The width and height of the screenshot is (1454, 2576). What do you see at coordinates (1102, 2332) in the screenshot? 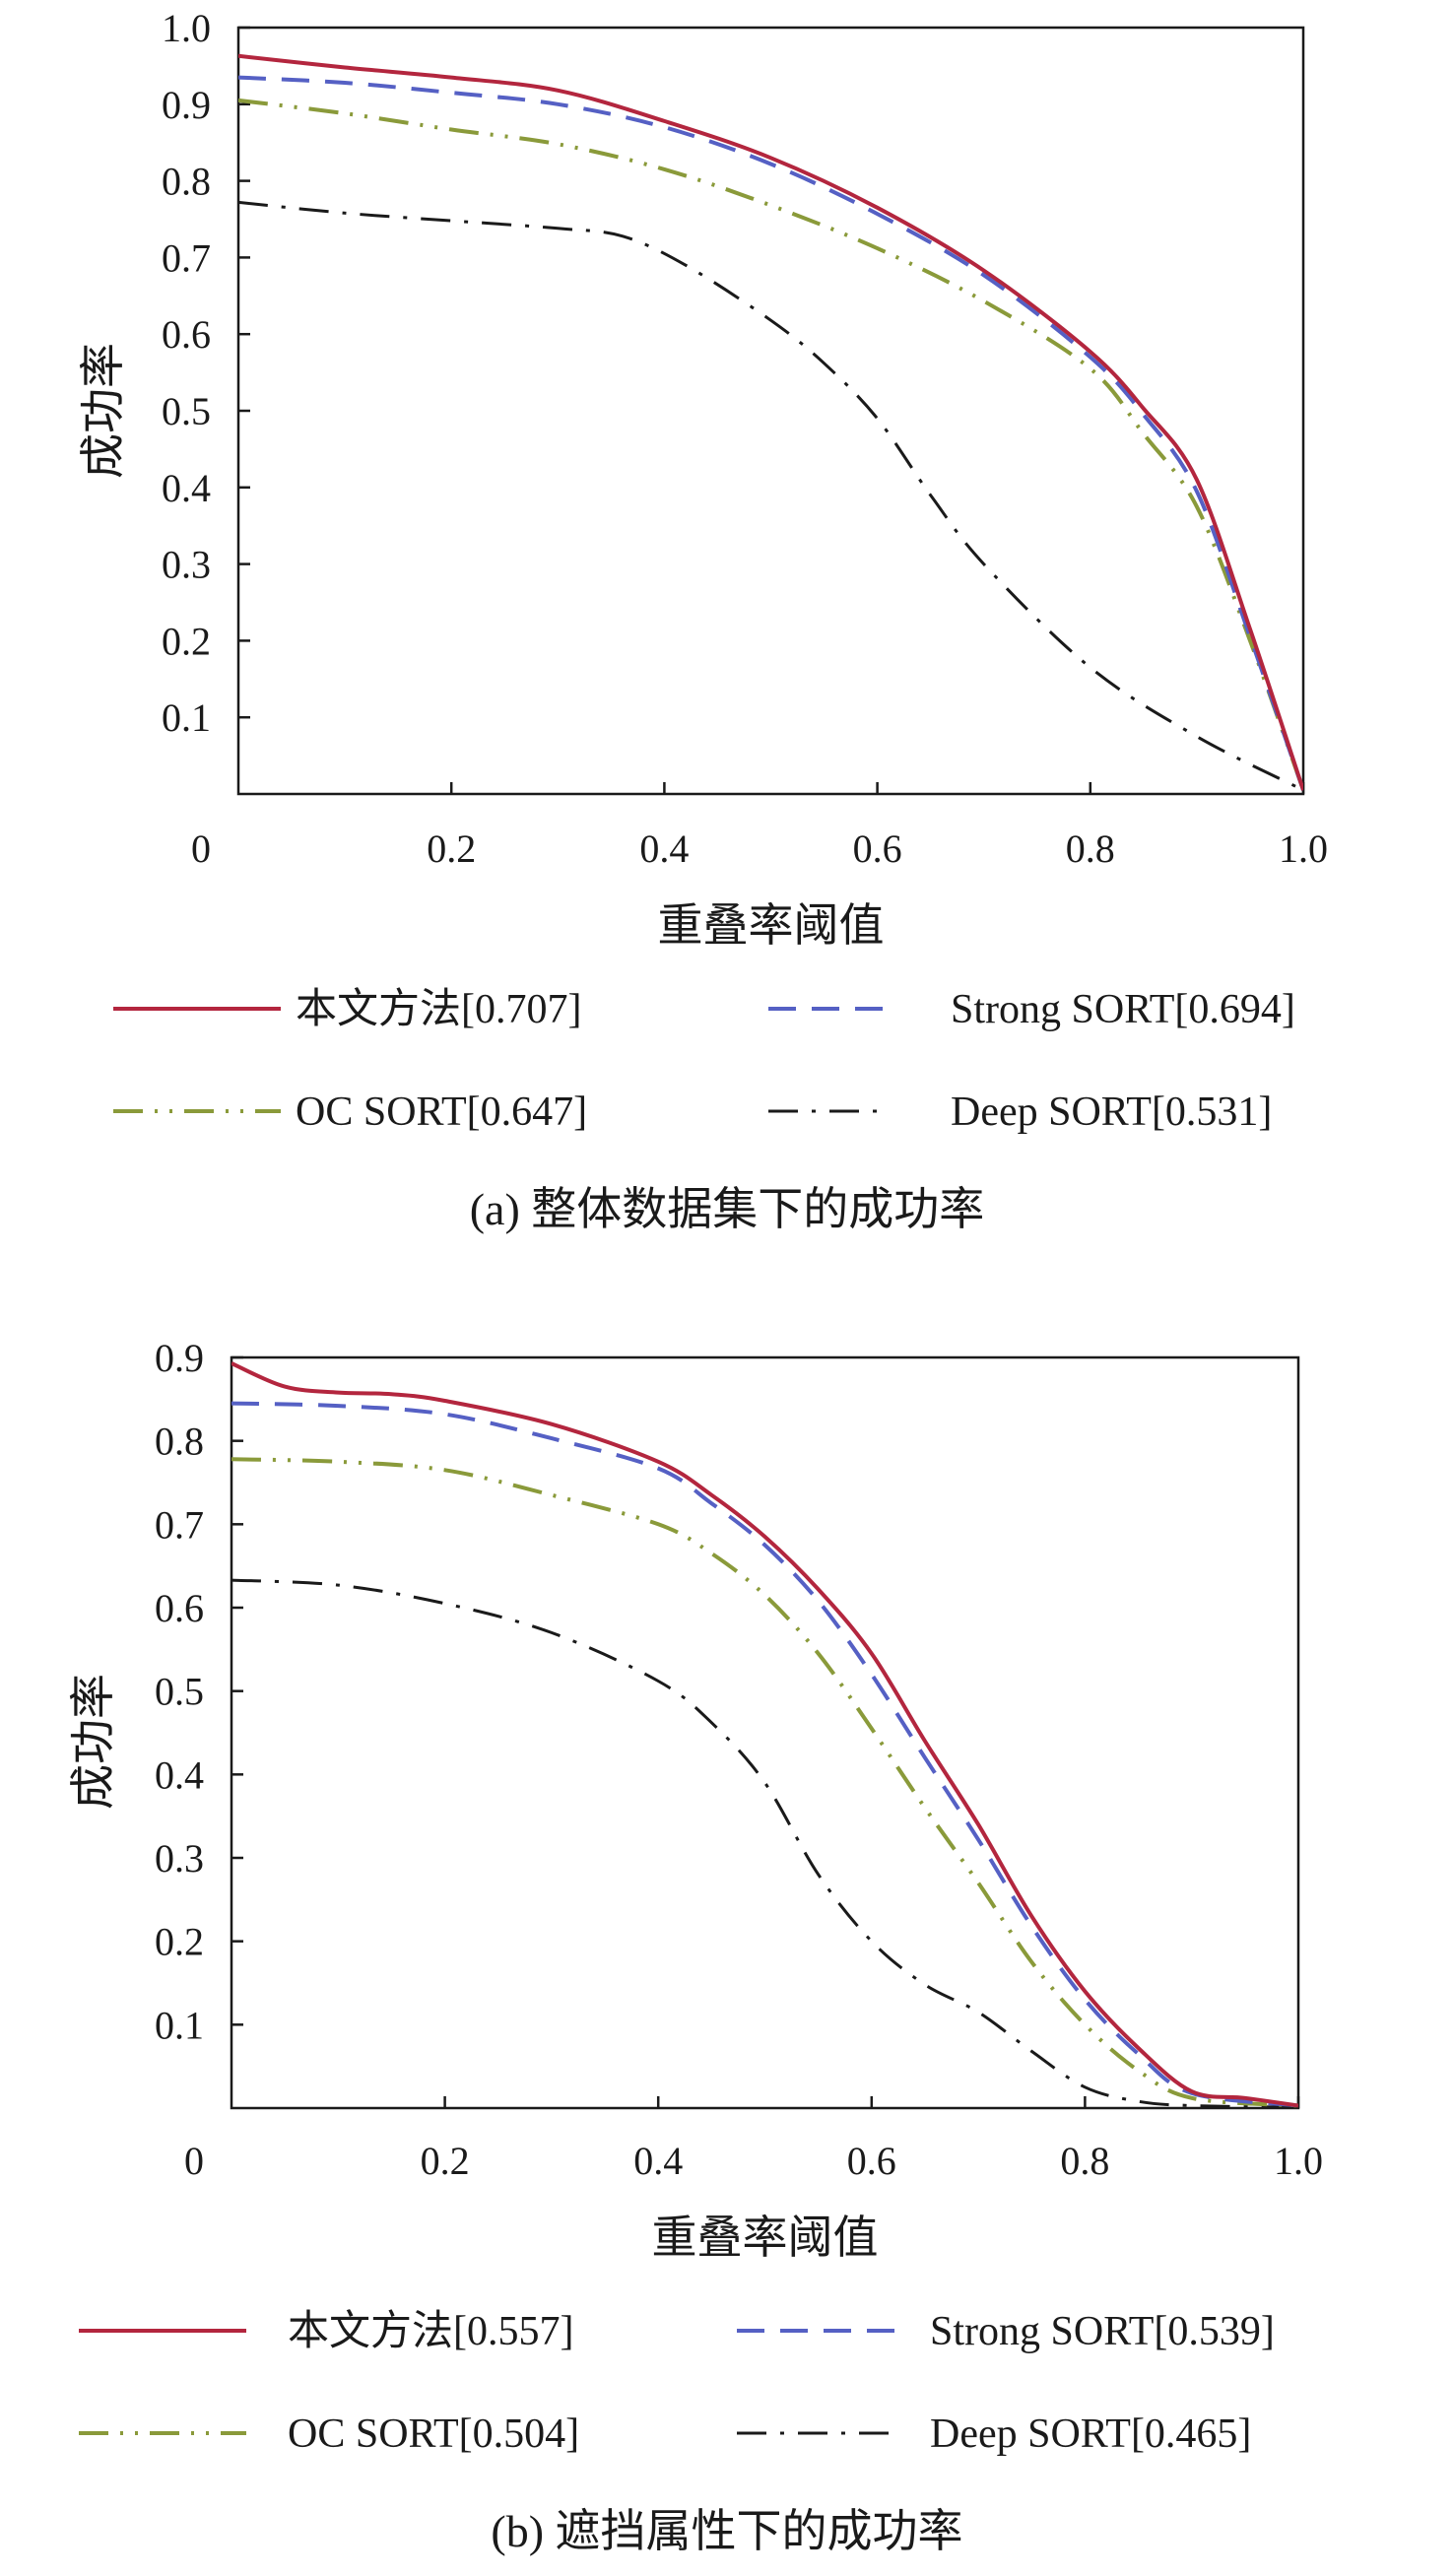
I see `legend-entry: Strong SORT[0.539]` at bounding box center [1102, 2332].